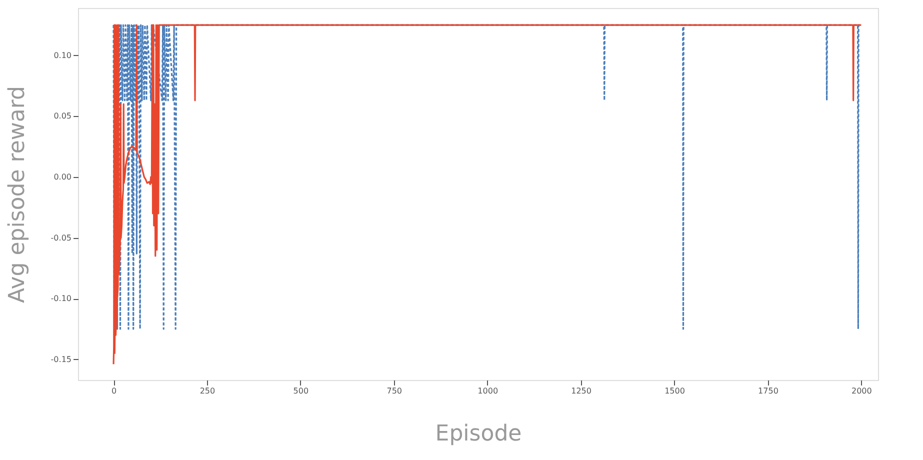 The height and width of the screenshot is (460, 923). I want to click on y-axis-title: Avg episode reward, so click(17, 194).